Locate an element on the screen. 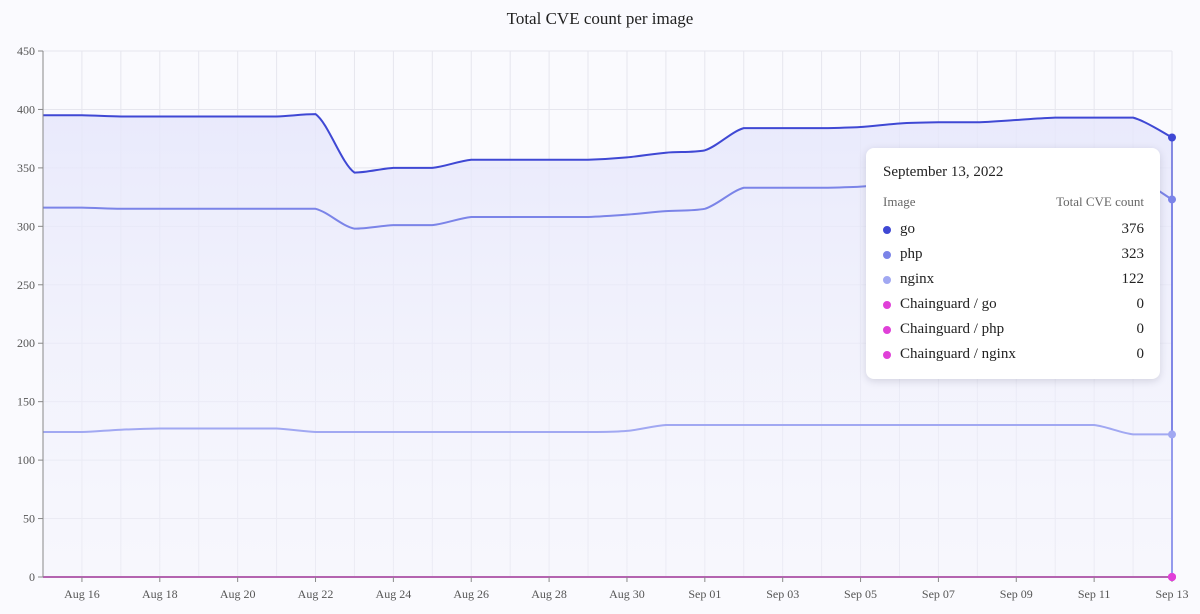 This screenshot has width=1200, height=614. x-tick-label: Aug 24 is located at coordinates (394, 594).